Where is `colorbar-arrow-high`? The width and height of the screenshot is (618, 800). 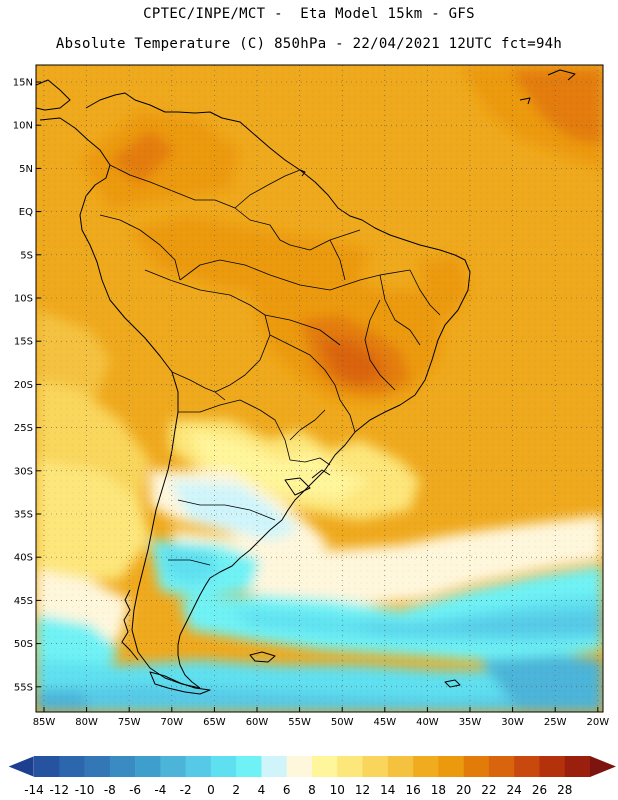
colorbar-arrow-high is located at coordinates (603, 766).